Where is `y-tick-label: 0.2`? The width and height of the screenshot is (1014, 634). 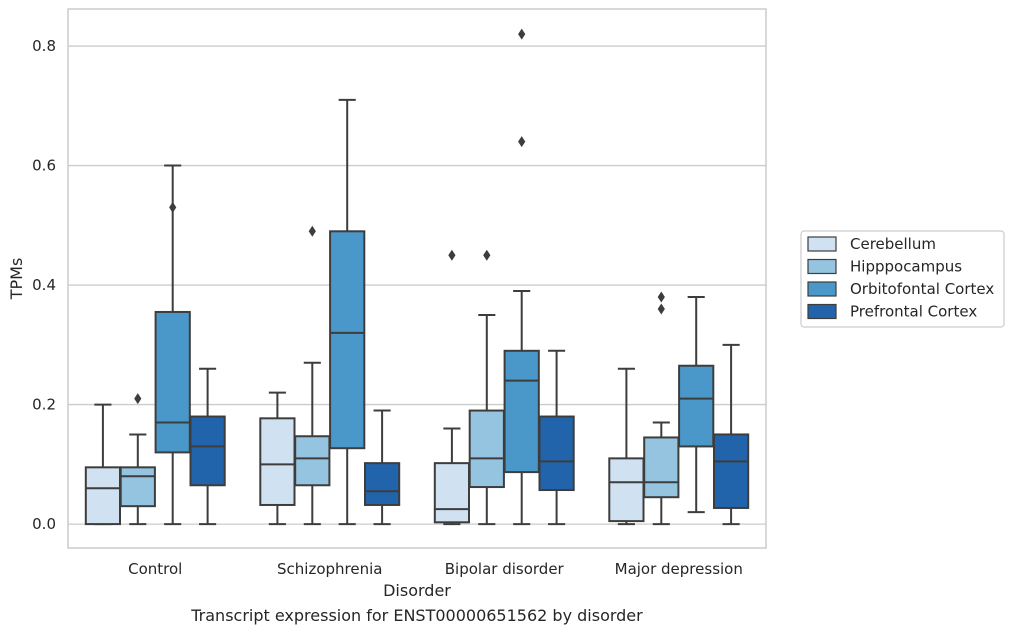
y-tick-label: 0.2 is located at coordinates (44, 405).